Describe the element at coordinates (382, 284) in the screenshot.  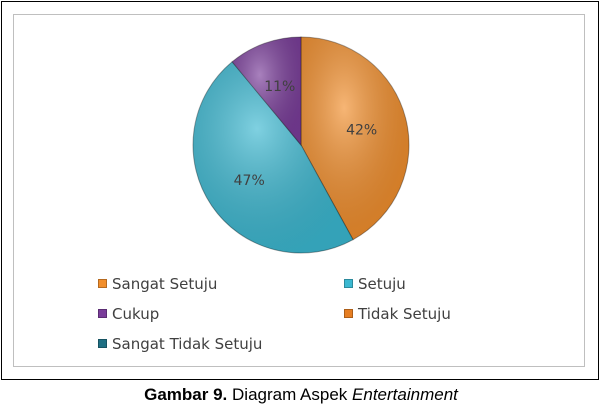
I see `legend-label: Setuju` at that location.